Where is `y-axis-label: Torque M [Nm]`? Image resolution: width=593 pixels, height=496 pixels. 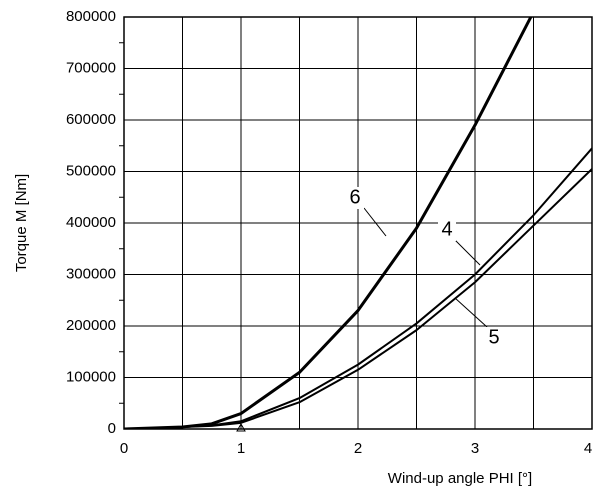 y-axis-label: Torque M [Nm] is located at coordinates (21, 223).